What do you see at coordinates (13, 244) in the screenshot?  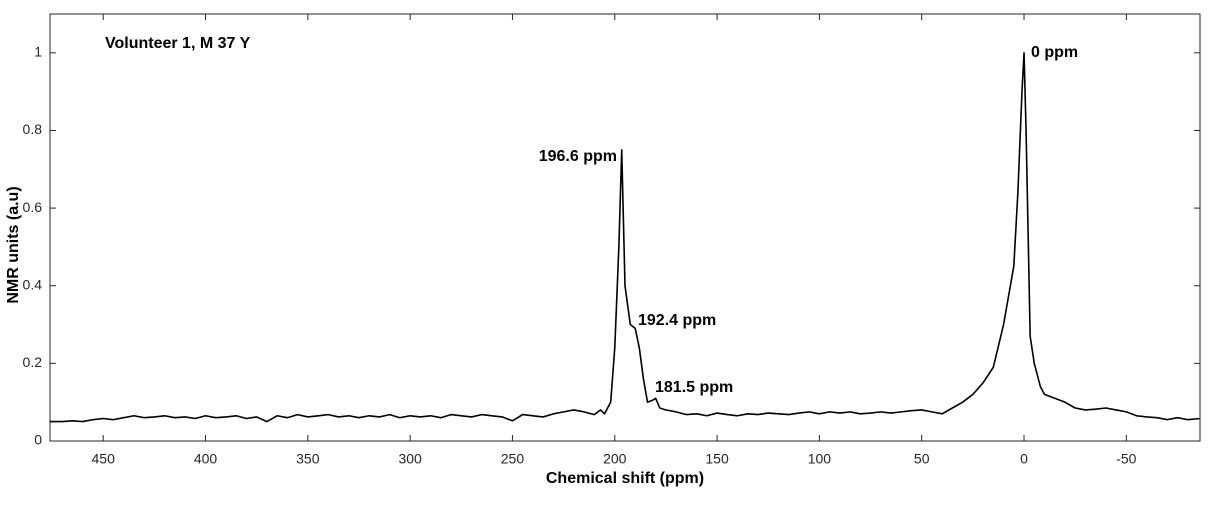 I see `y-axis-label: NMR units (a.u)` at bounding box center [13, 244].